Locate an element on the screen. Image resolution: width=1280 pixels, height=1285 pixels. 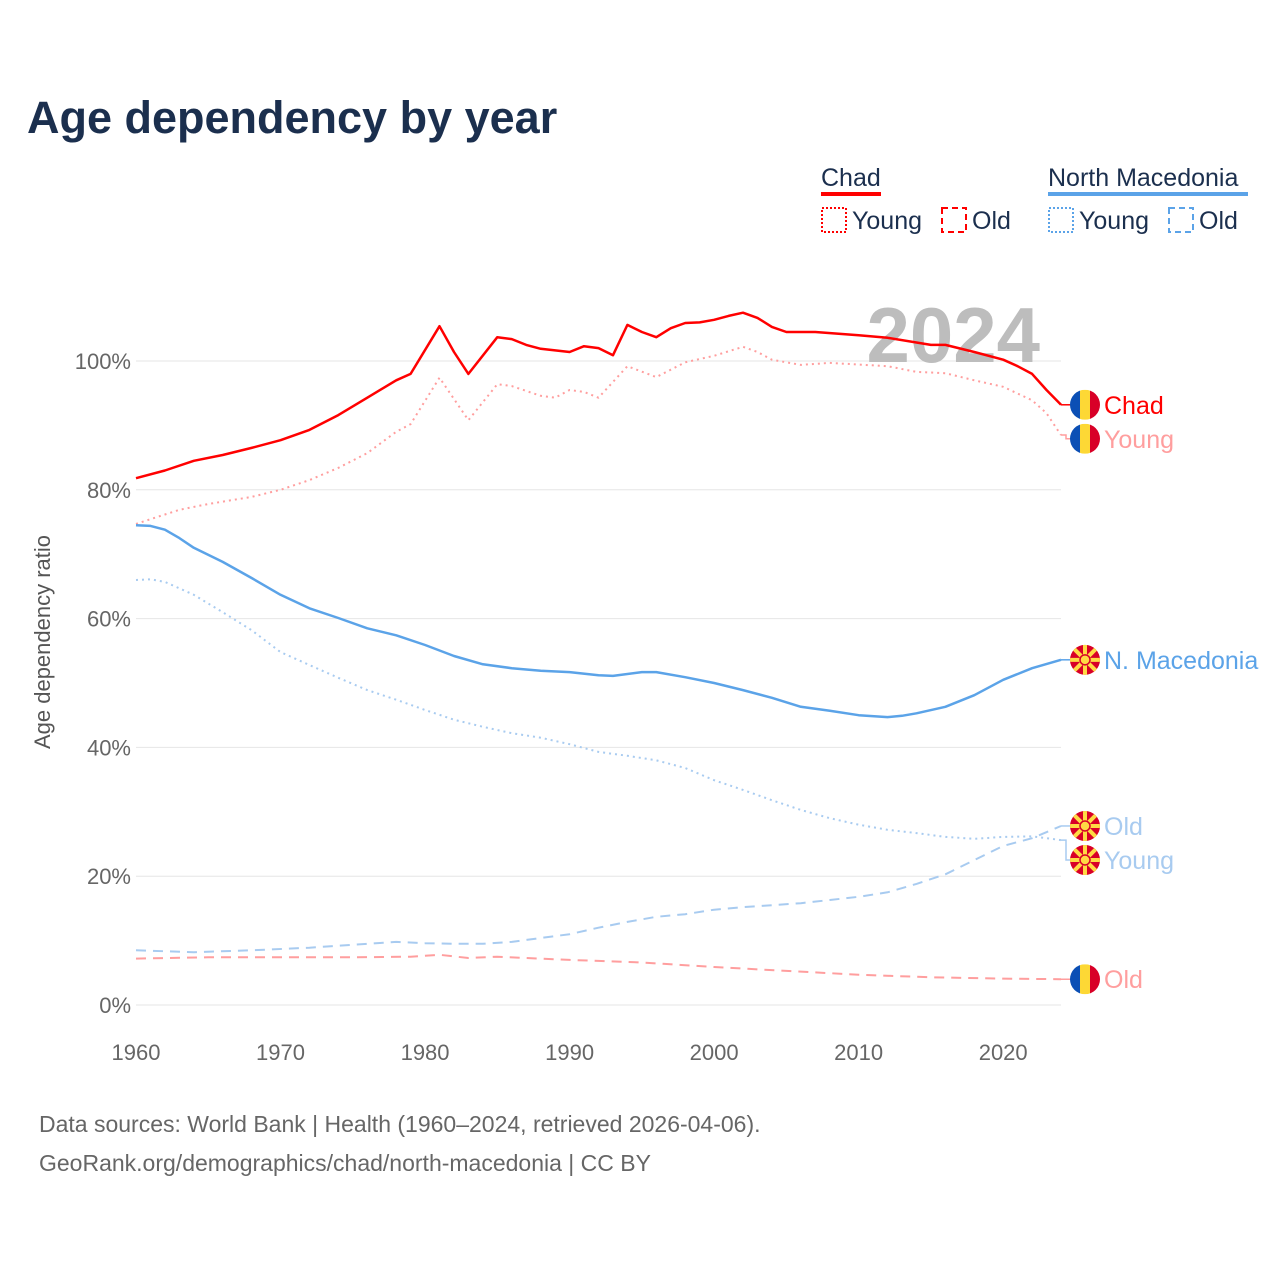
x-tick-label: 1980 is located at coordinates (425, 1052).